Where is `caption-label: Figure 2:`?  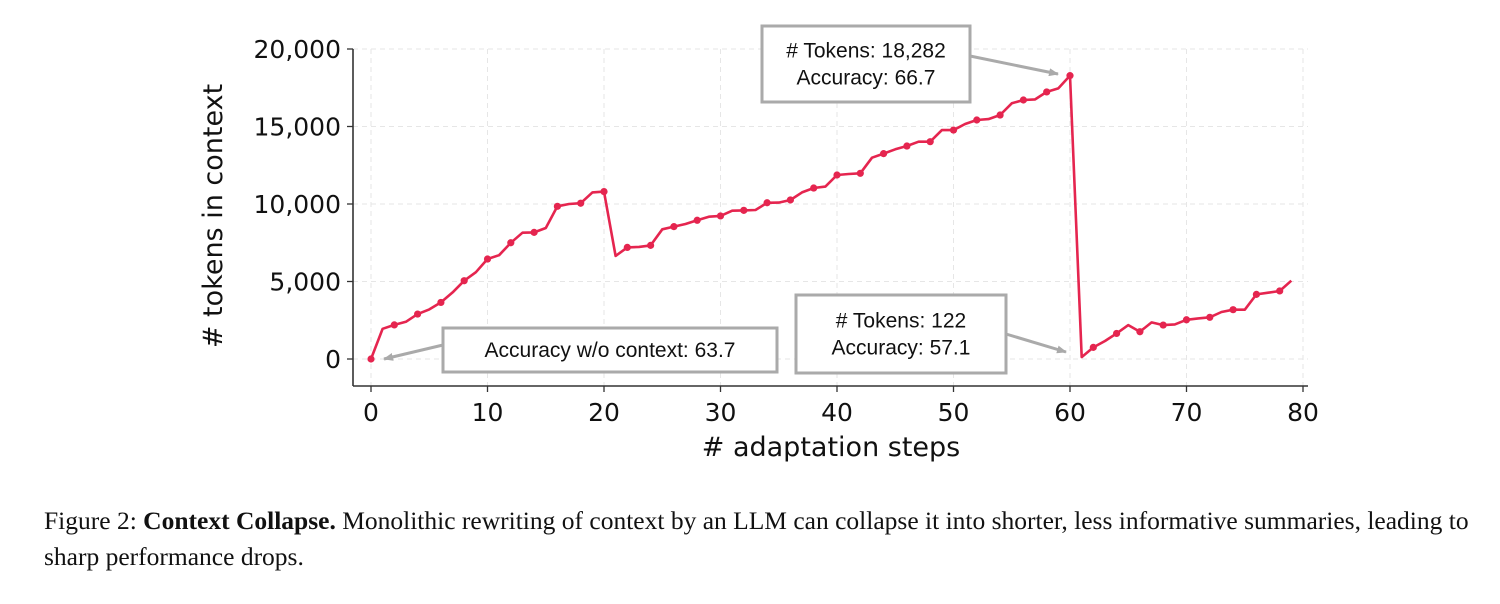 caption-label: Figure 2: is located at coordinates (90, 520).